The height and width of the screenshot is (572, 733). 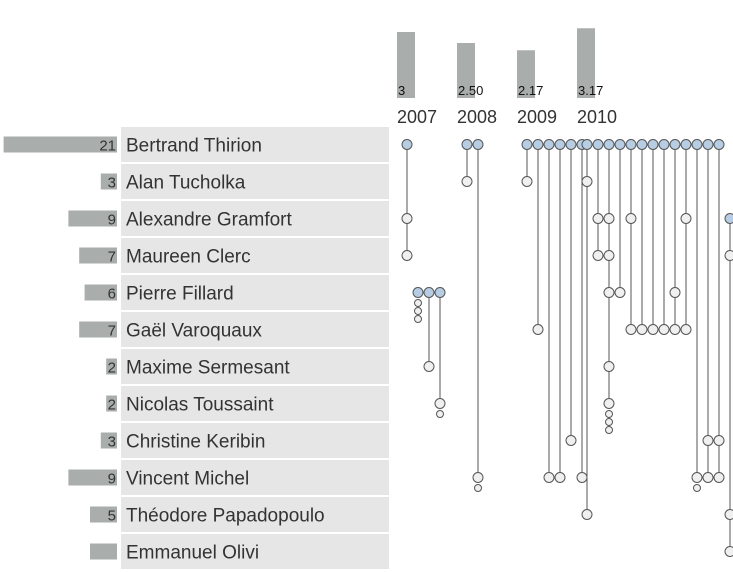 What do you see at coordinates (477, 117) in the screenshot?
I see `year-label: 2008` at bounding box center [477, 117].